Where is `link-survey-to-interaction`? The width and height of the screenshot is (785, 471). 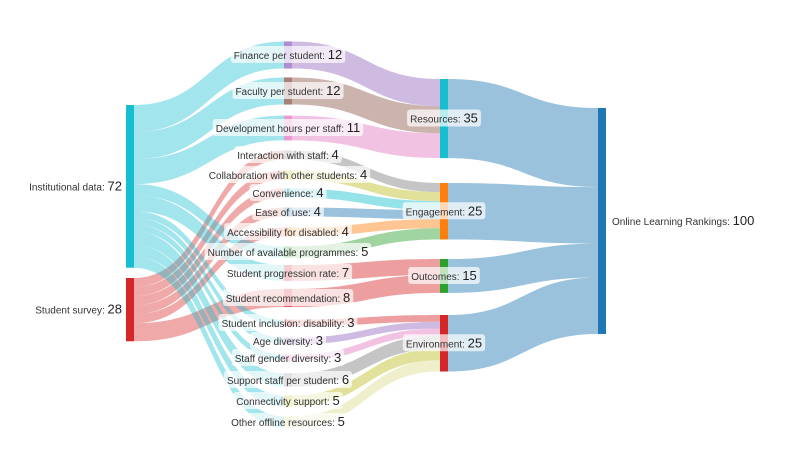 link-survey-to-interaction is located at coordinates (209, 219).